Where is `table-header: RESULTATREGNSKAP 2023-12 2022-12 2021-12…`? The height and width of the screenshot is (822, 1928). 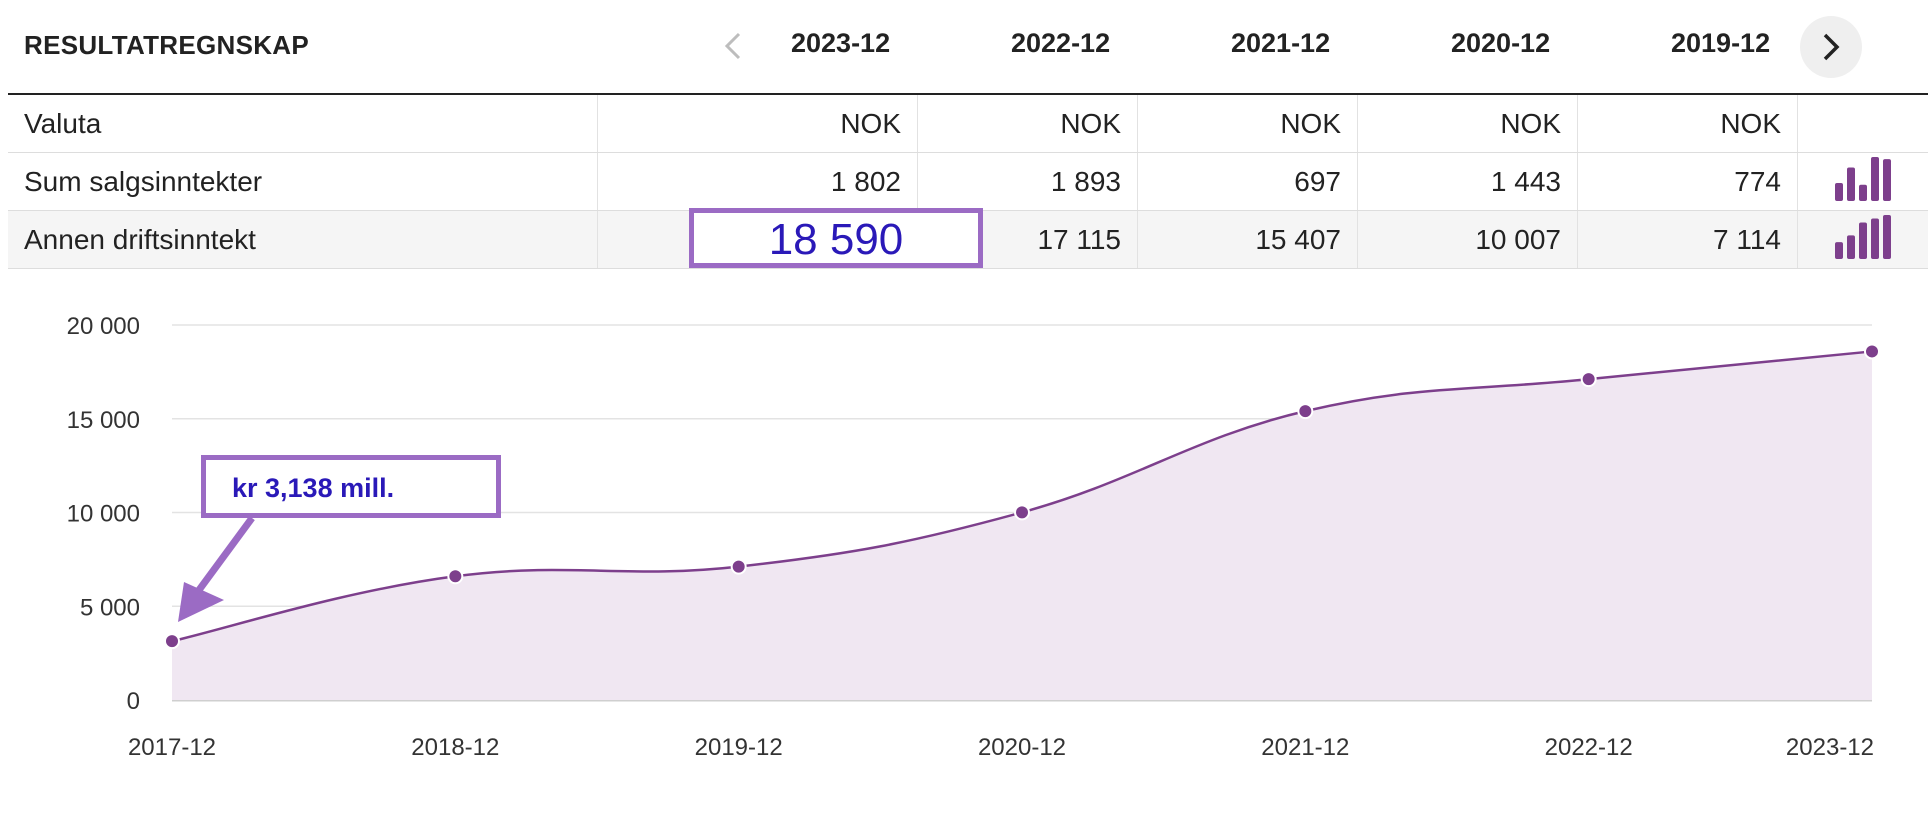
table-header: RESULTATREGNSKAP 2023-12 2022-12 2021-12… is located at coordinates (968, 47).